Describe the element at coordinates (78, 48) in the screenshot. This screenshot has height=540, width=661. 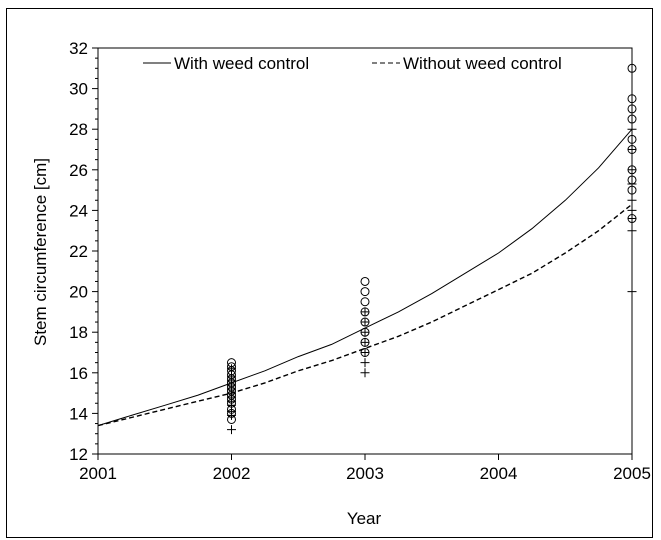
I see `y-tick-label: 32` at that location.